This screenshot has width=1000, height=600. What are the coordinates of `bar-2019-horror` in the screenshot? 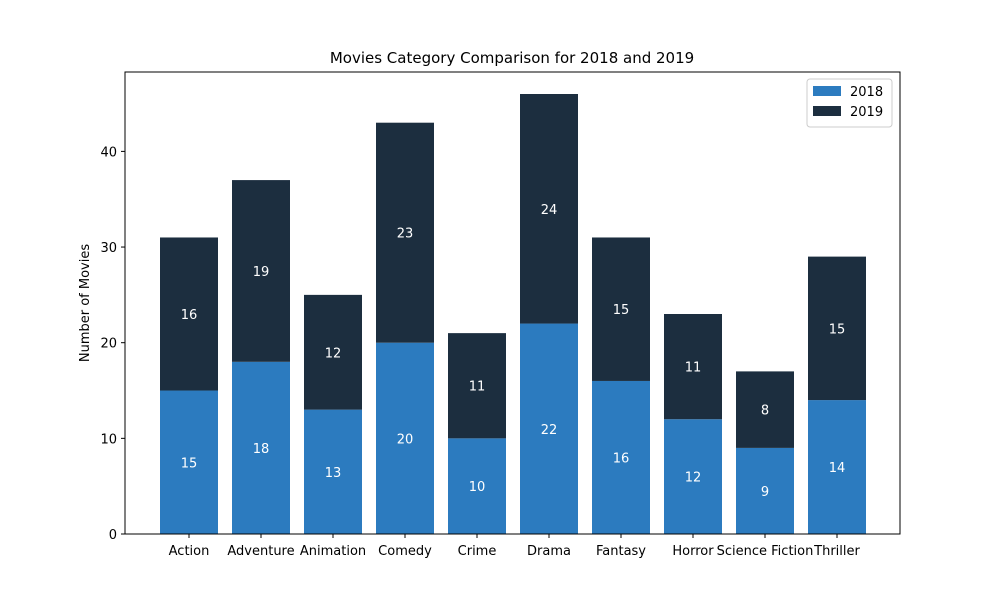 It's located at (693, 367).